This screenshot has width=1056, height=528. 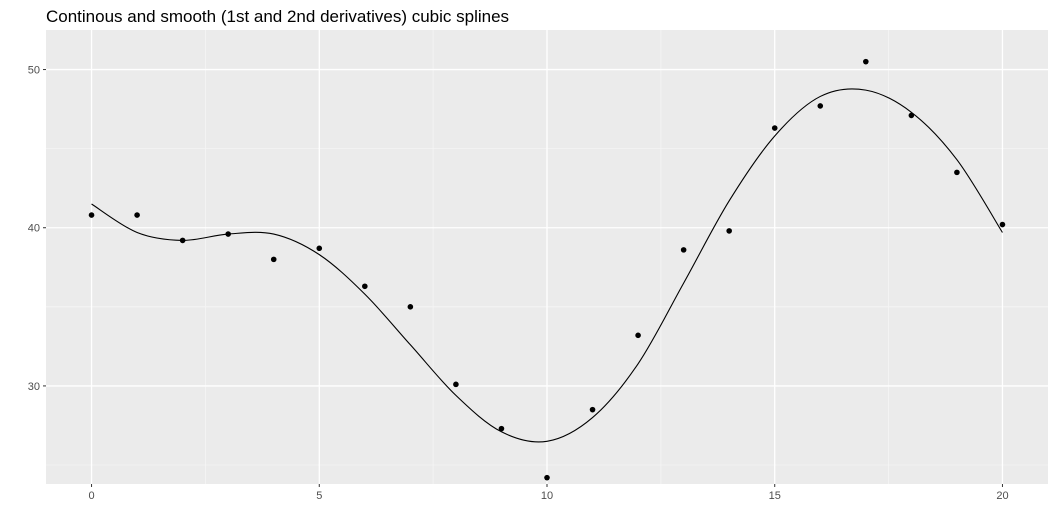 I want to click on x-tick-label: 10, so click(x=547, y=496).